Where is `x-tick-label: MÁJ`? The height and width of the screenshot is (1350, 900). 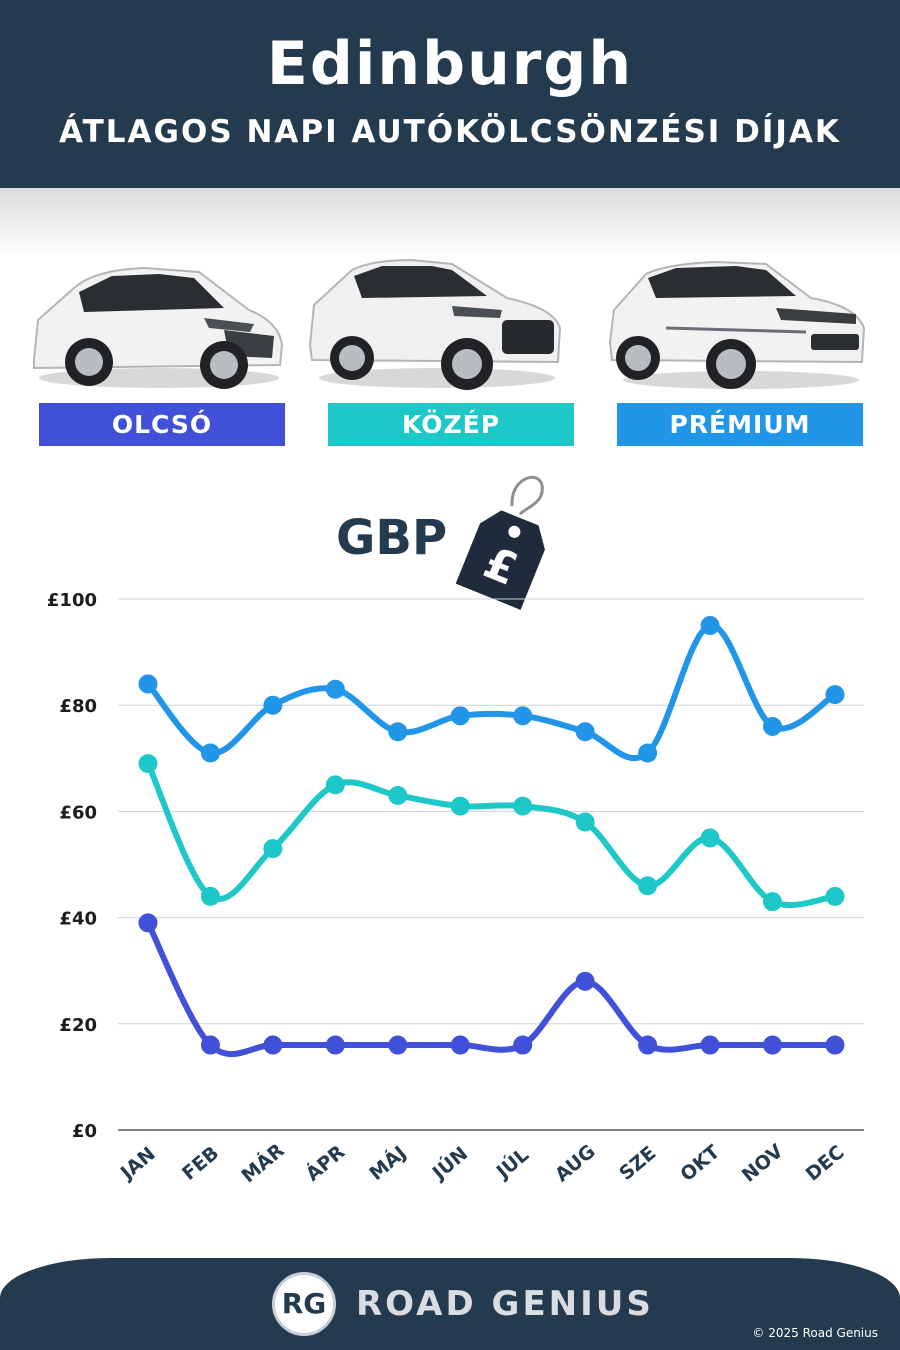 x-tick-label: MÁJ is located at coordinates (388, 1163).